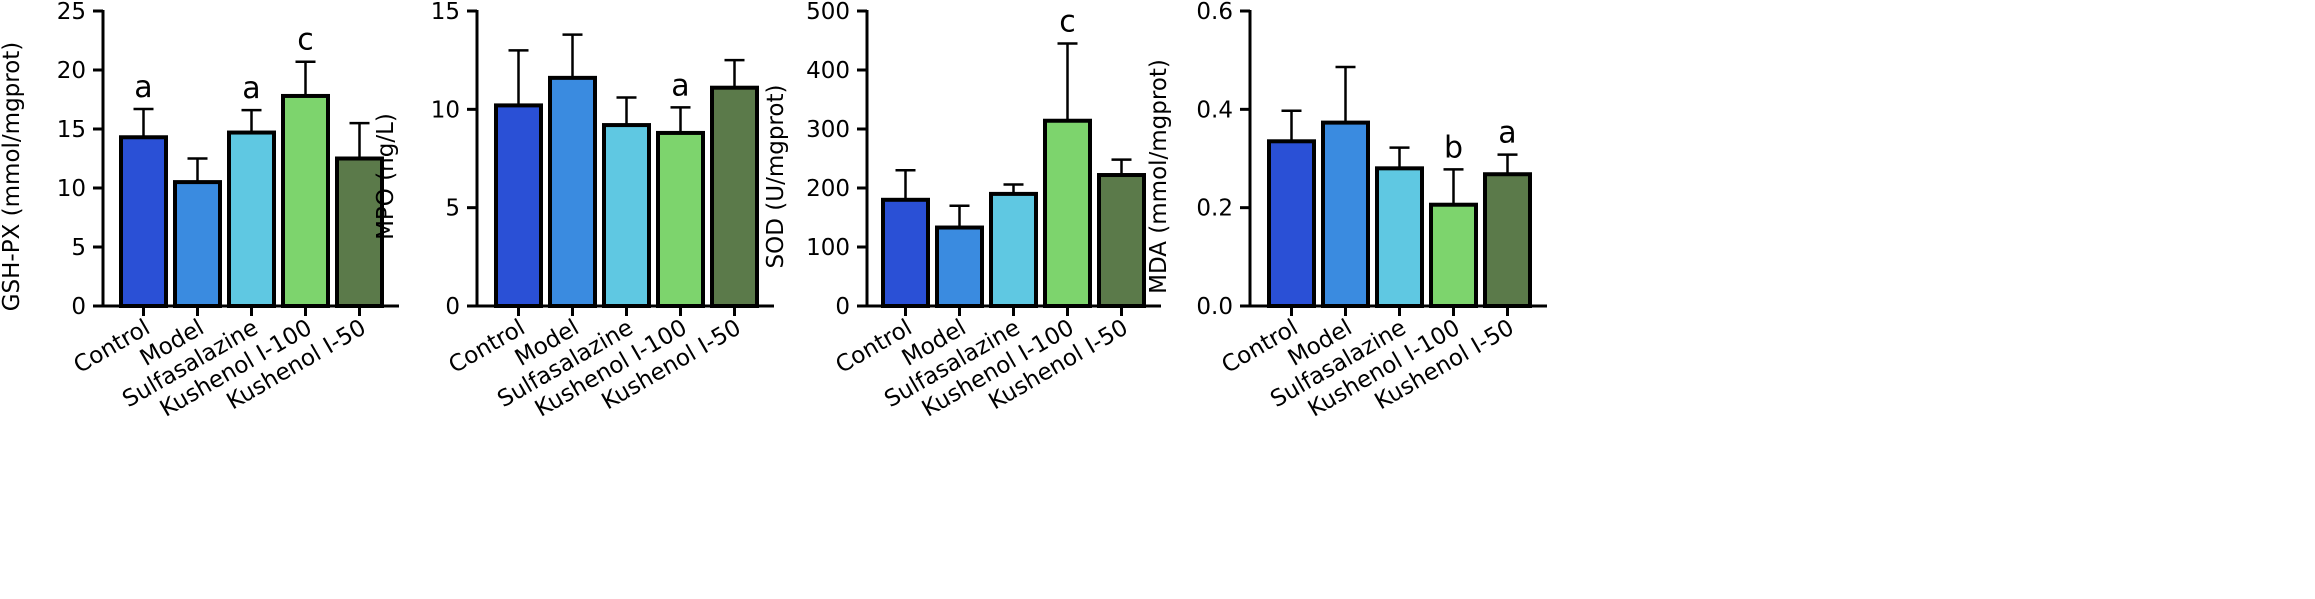 Image resolution: width=2315 pixels, height=599 pixels. I want to click on y-tick-label: 100, so click(828, 248).